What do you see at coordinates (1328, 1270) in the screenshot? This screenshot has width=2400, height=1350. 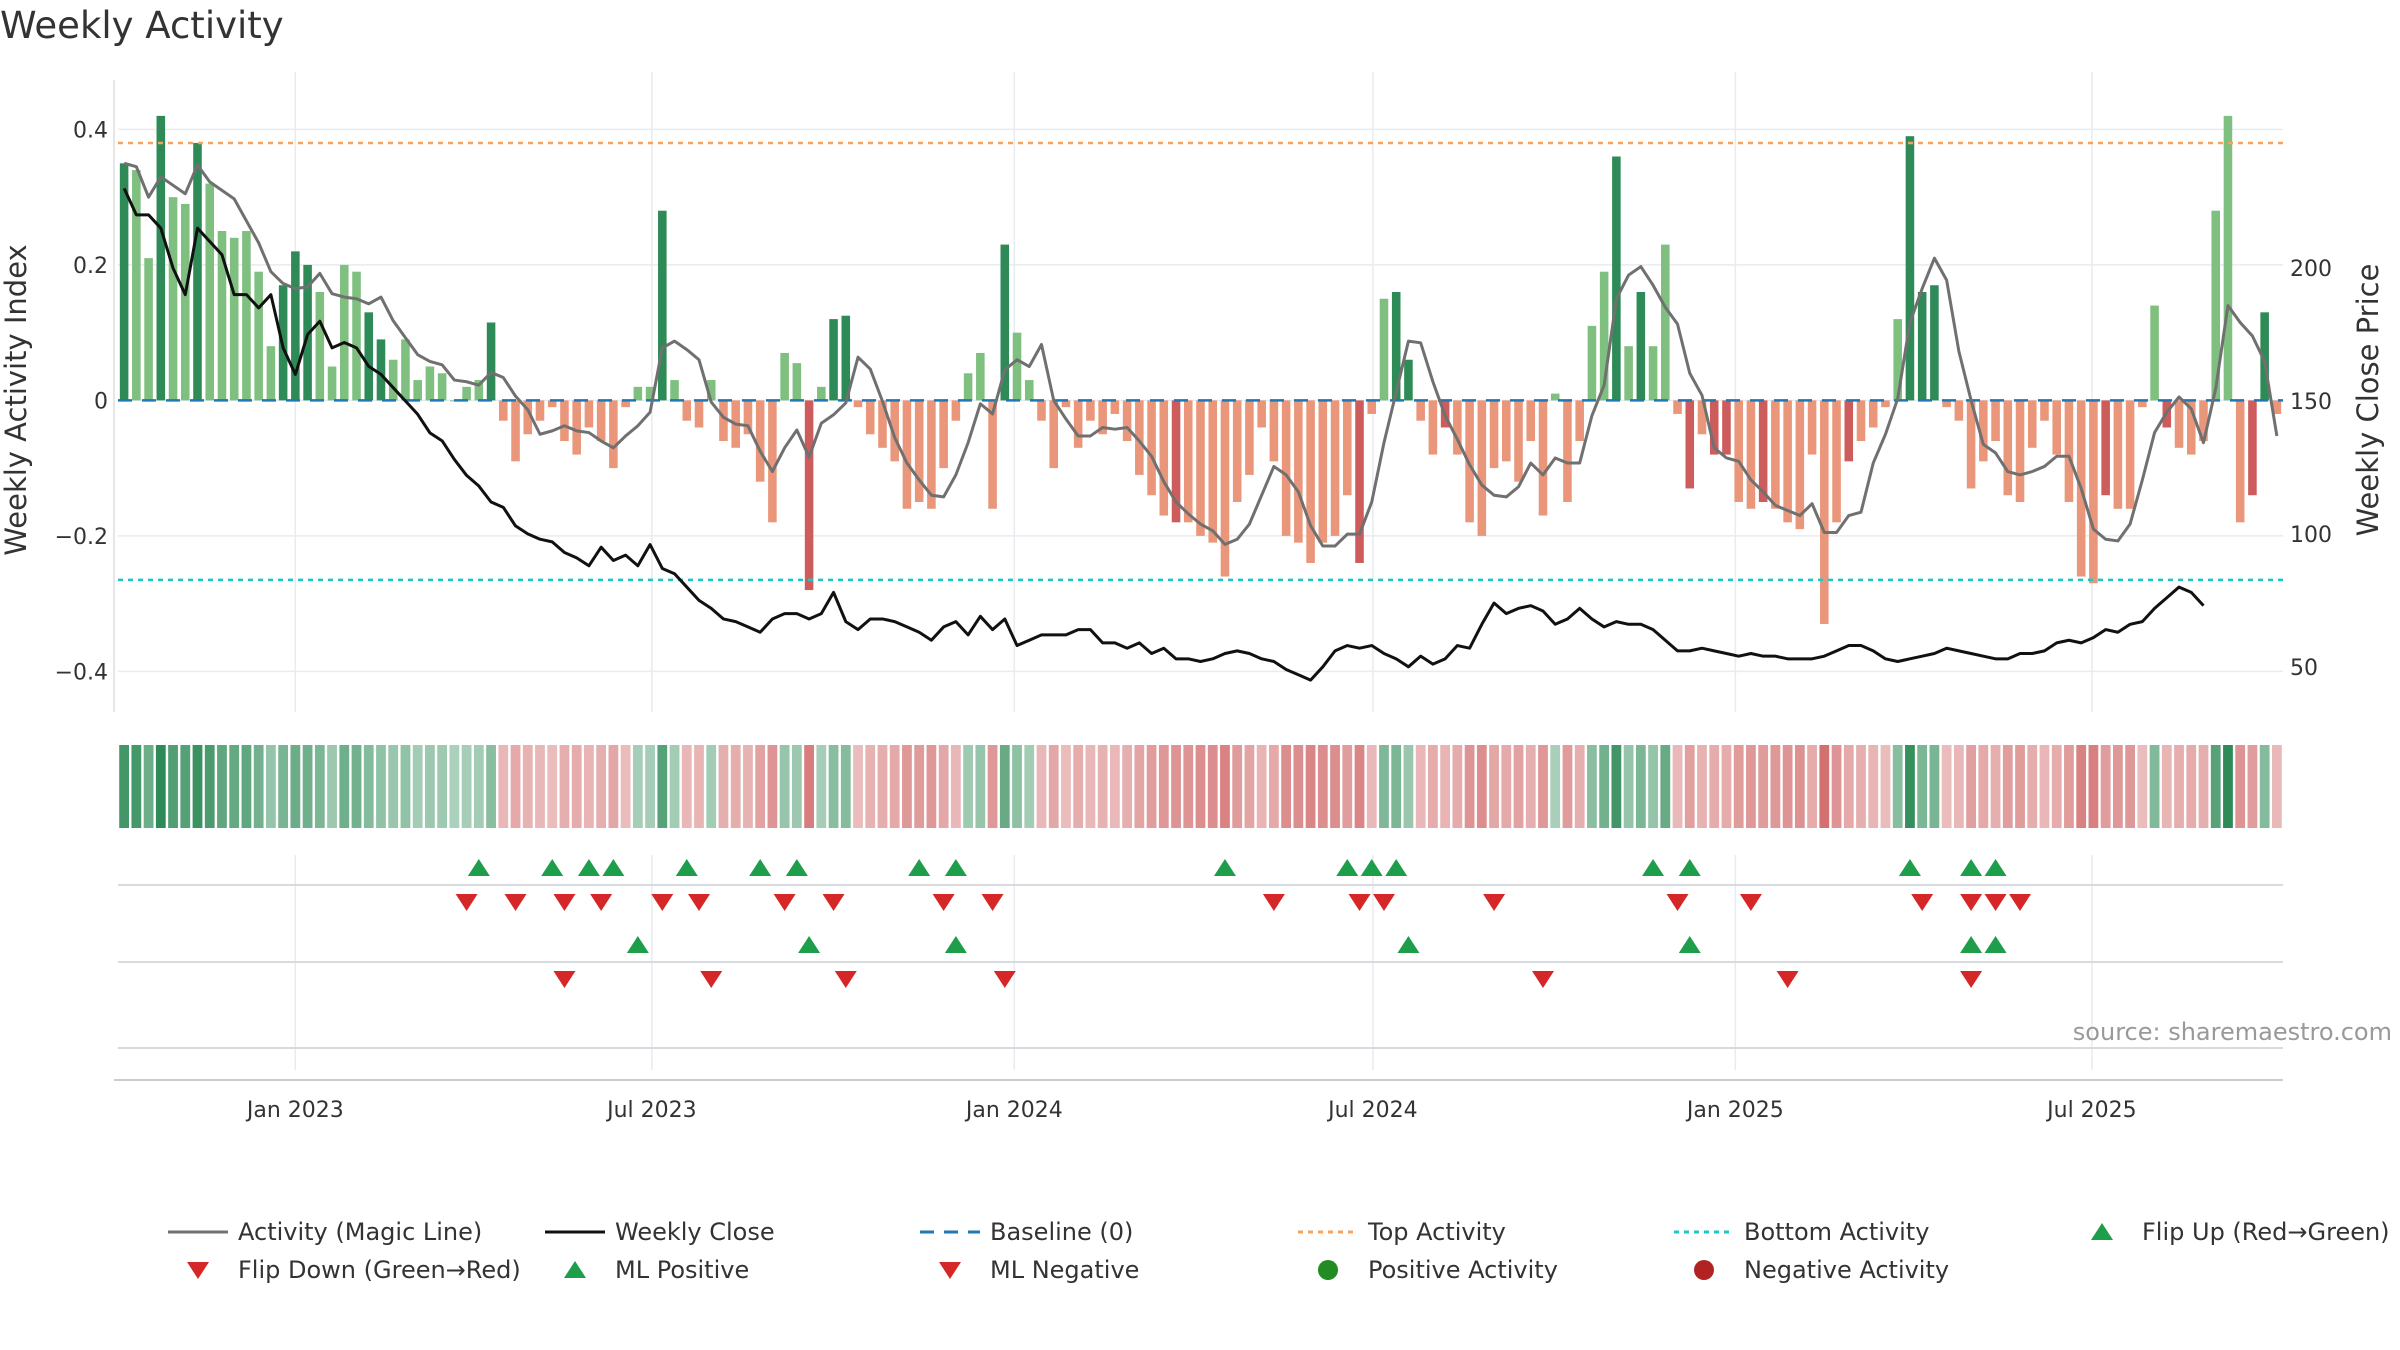 I see `circle-icon` at bounding box center [1328, 1270].